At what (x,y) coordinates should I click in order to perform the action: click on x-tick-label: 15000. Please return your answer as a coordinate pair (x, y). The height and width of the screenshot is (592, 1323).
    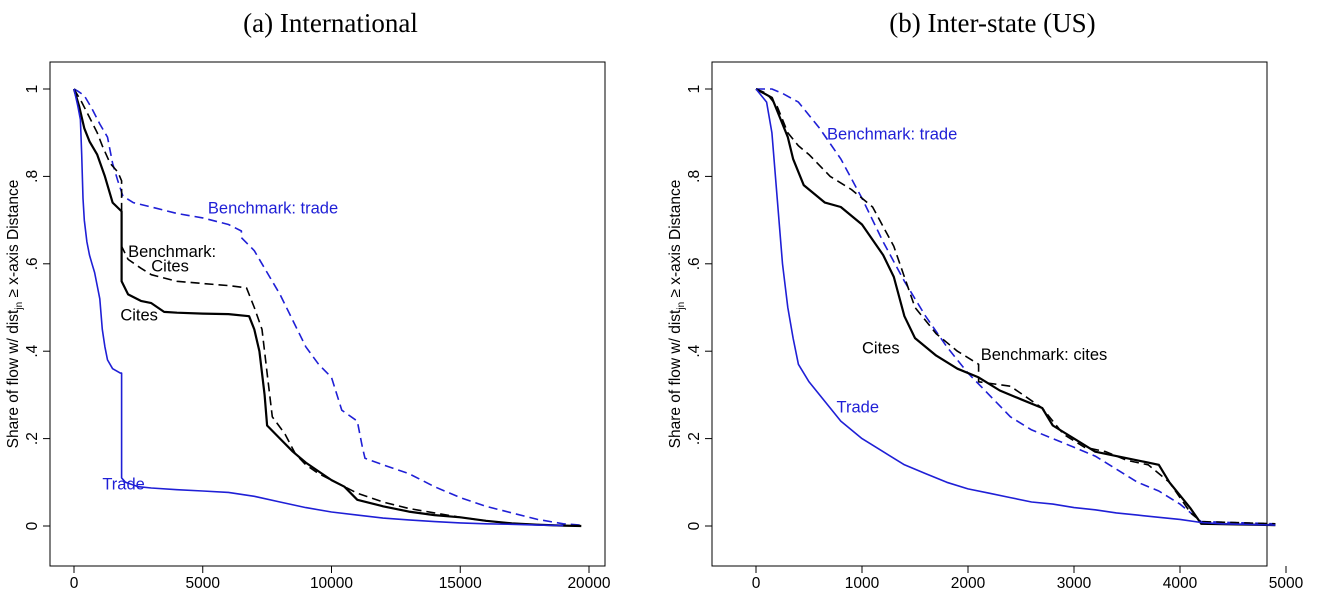
    Looking at the image, I should click on (460, 583).